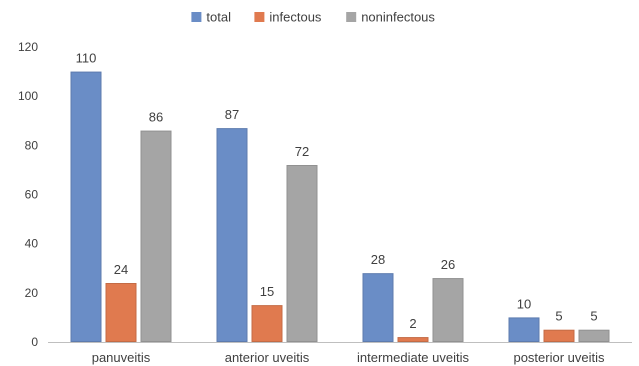  Describe the element at coordinates (412, 323) in the screenshot. I see `data-label: 2` at that location.